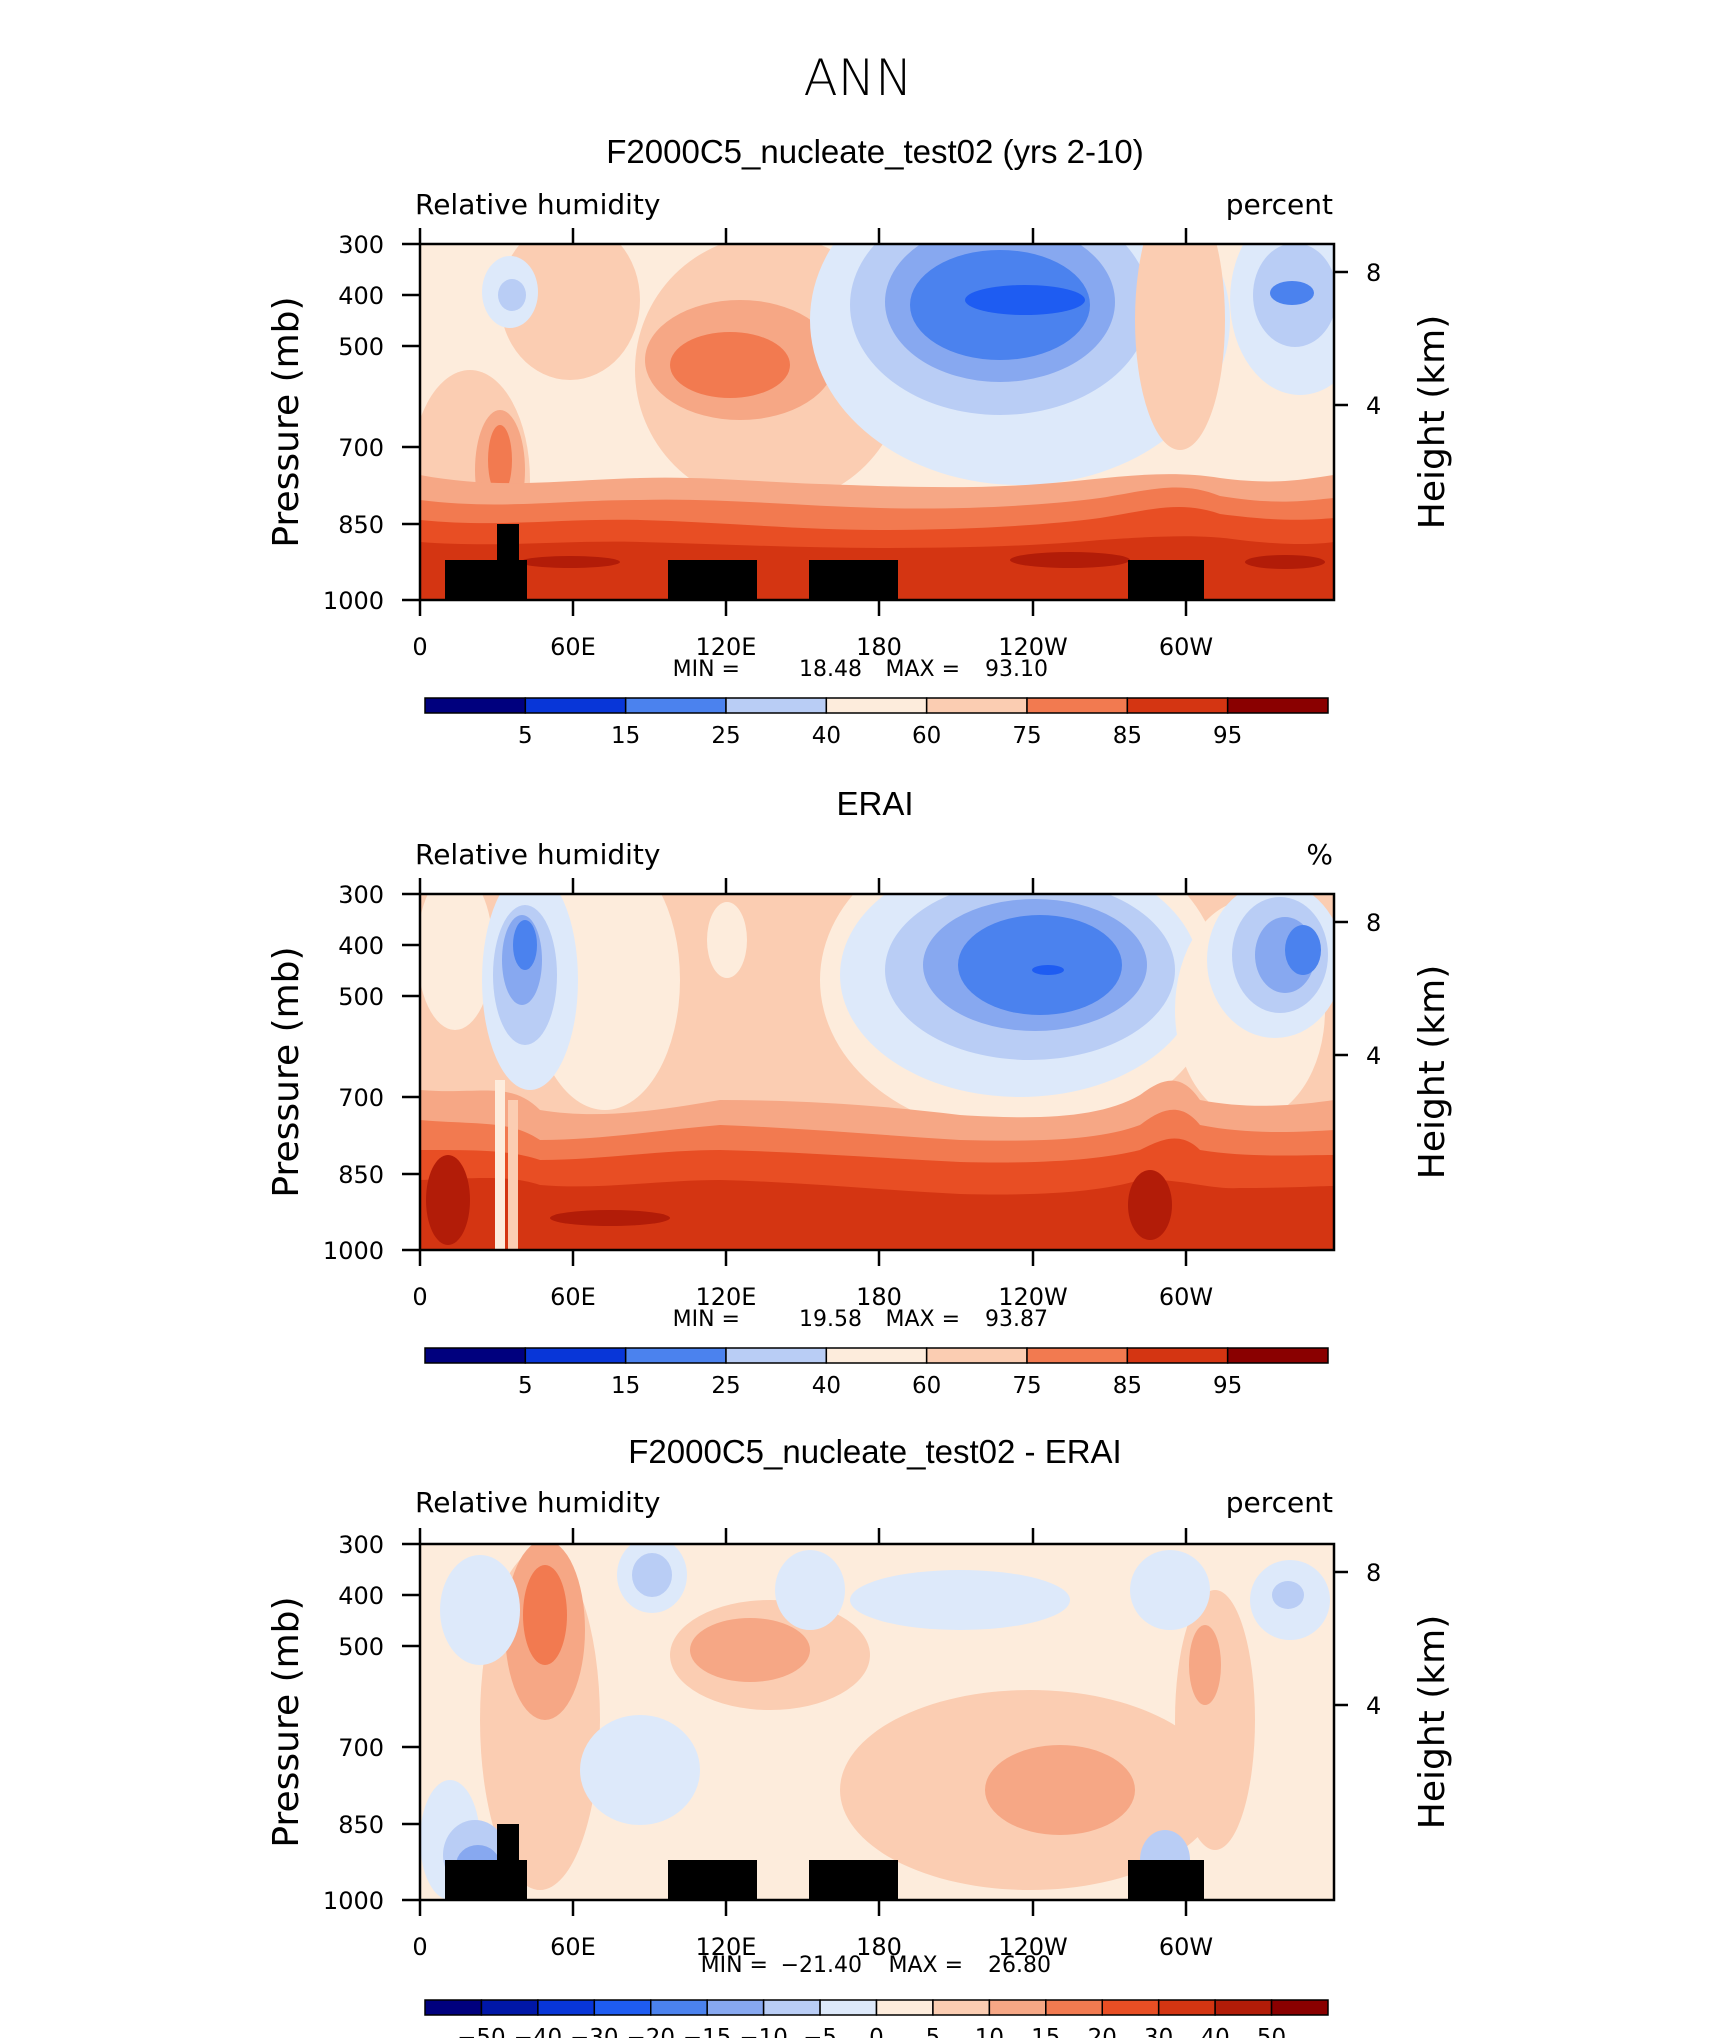  What do you see at coordinates (1214, 2031) in the screenshot?
I see `colorbar-label: 40` at bounding box center [1214, 2031].